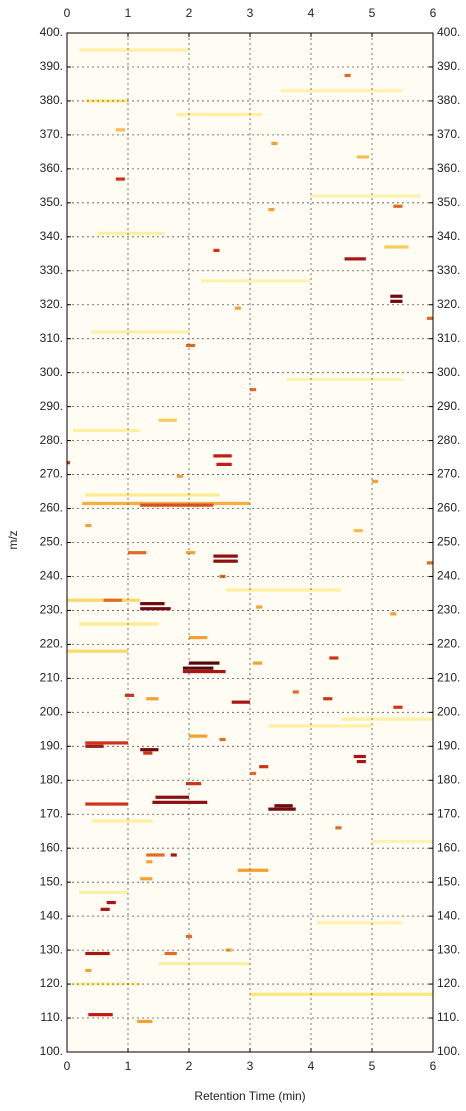 The height and width of the screenshot is (1111, 466). I want to click on y-tick-label-right: 300., so click(448, 372).